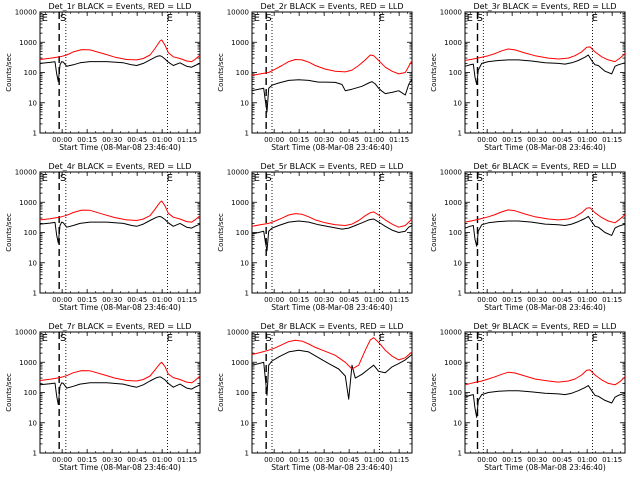 The height and width of the screenshot is (480, 640). Describe the element at coordinates (119, 166) in the screenshot. I see `panel-title: Det_4r BLACK = Events, RED = LLD` at that location.